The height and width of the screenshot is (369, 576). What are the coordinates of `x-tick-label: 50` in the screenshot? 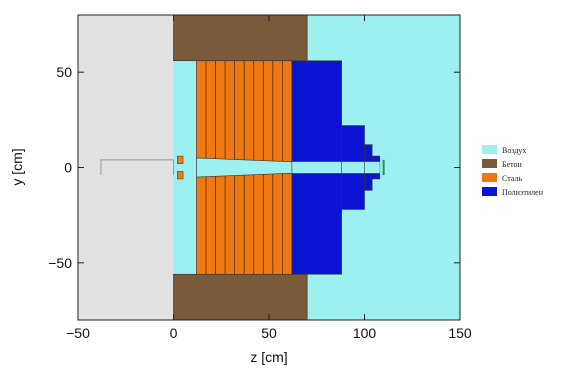 It's located at (269, 333).